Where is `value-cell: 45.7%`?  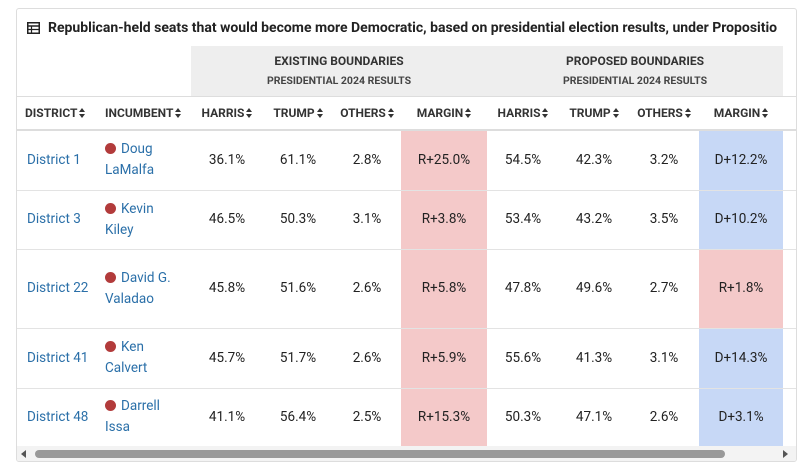 value-cell: 45.7% is located at coordinates (227, 358).